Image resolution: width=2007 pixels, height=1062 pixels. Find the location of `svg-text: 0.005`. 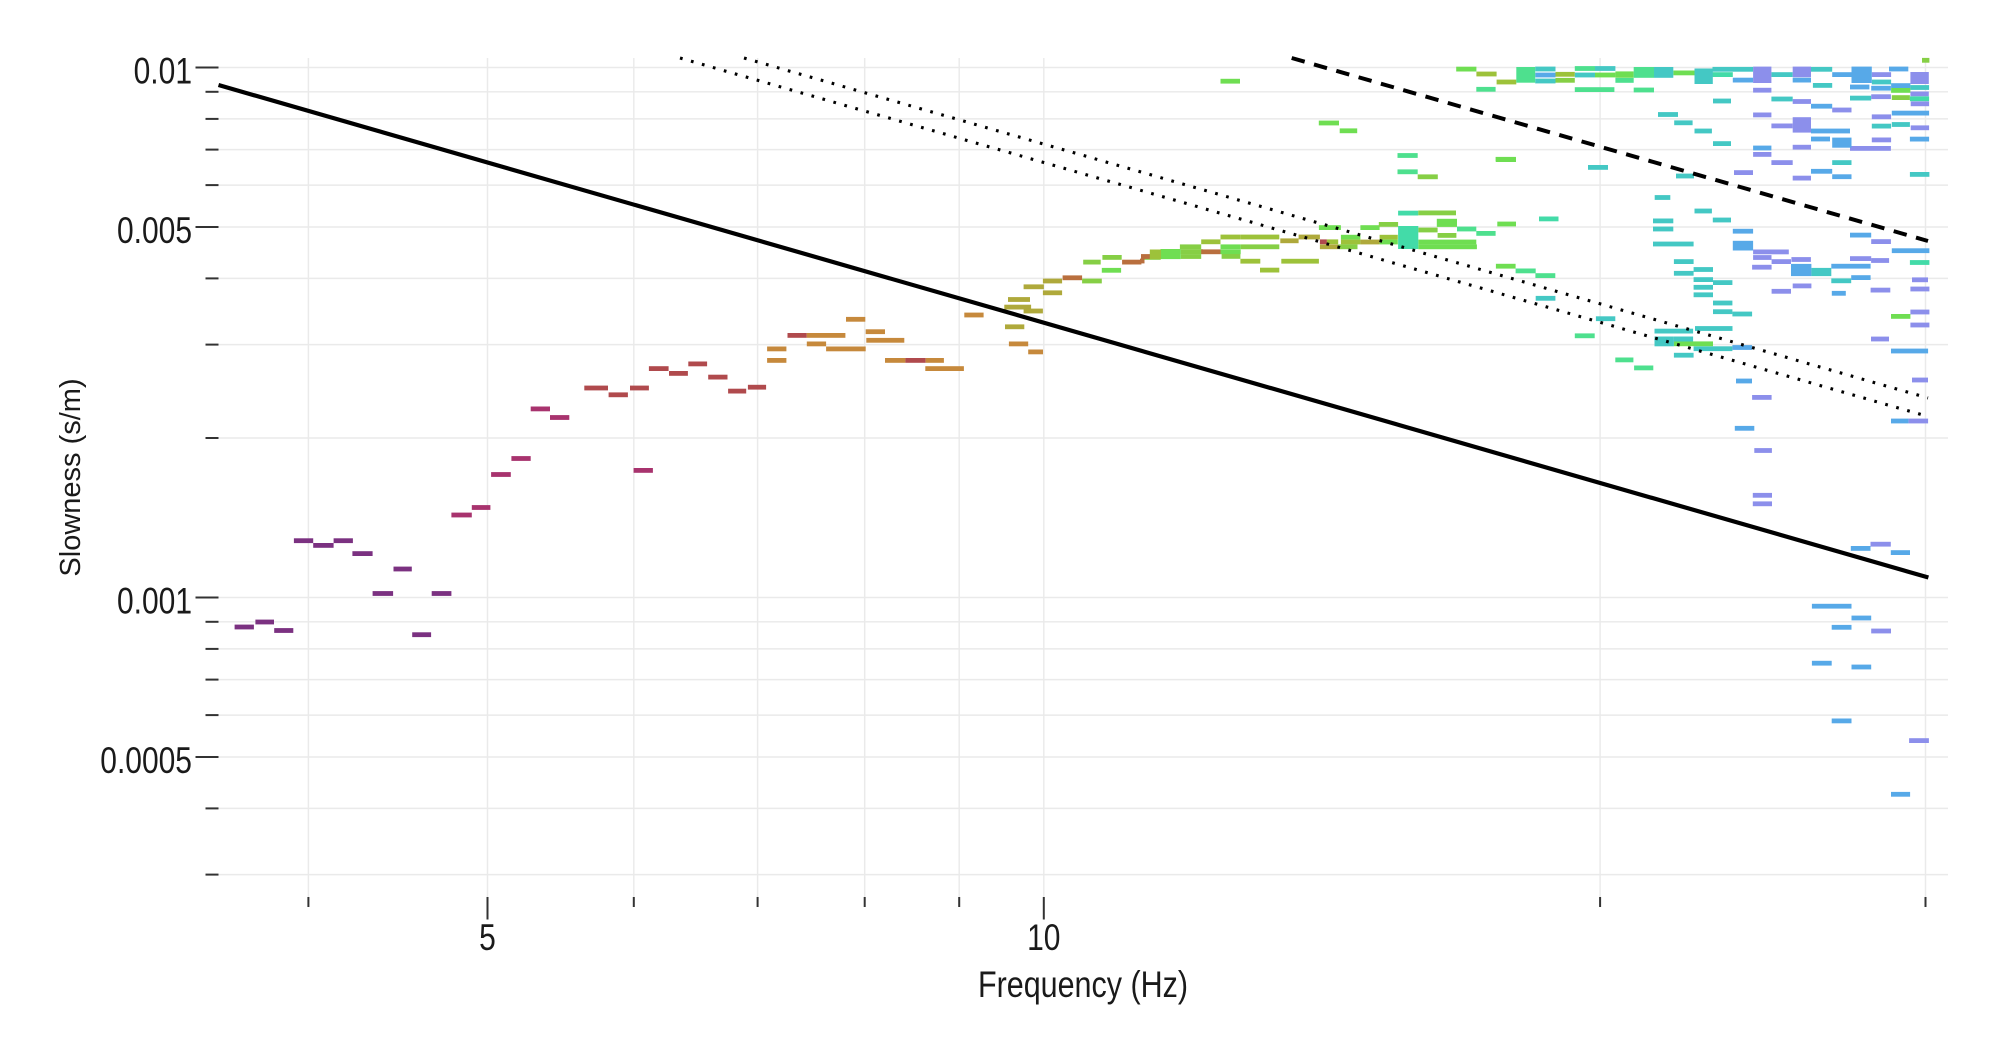

svg-text: 0.005 is located at coordinates (154, 231).